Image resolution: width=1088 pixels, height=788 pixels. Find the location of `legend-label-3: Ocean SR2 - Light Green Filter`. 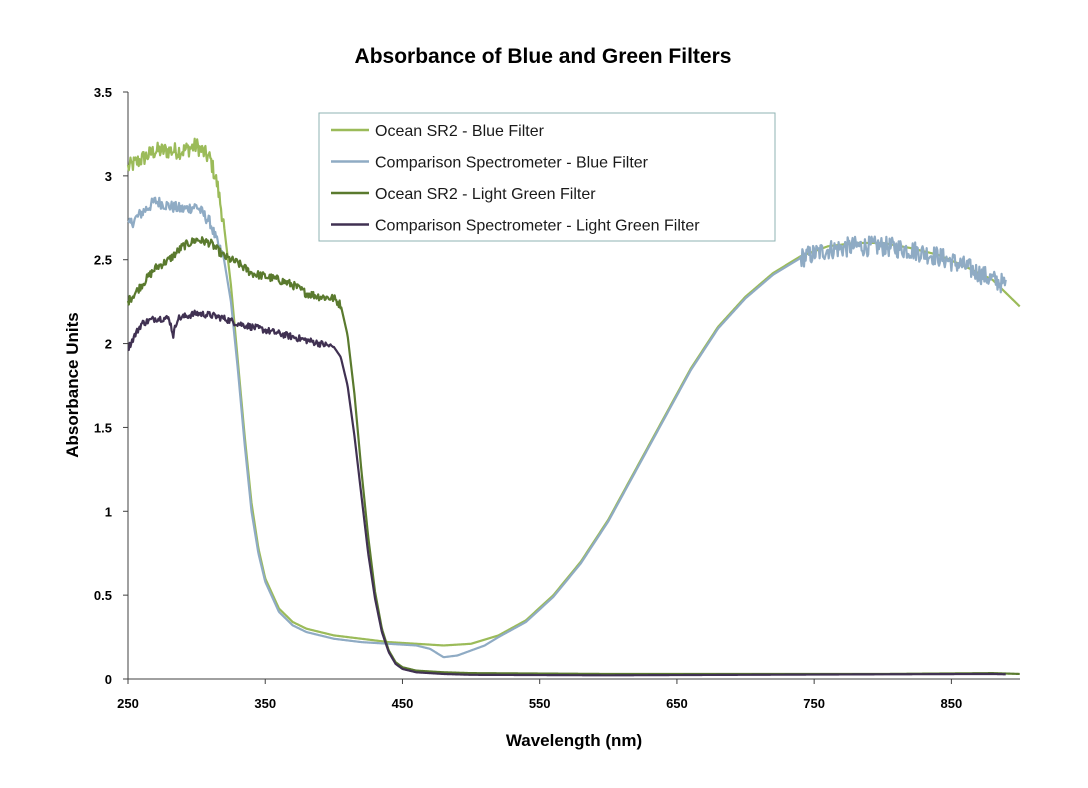

legend-label-3: Ocean SR2 - Light Green Filter is located at coordinates (485, 194).